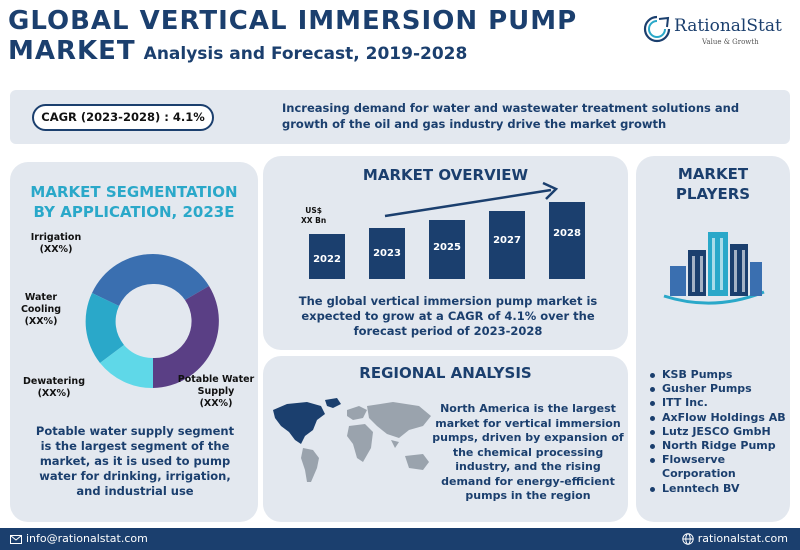 The image size is (800, 550). What do you see at coordinates (126, 367) in the screenshot?
I see `donut-slice-dewatering` at bounding box center [126, 367].